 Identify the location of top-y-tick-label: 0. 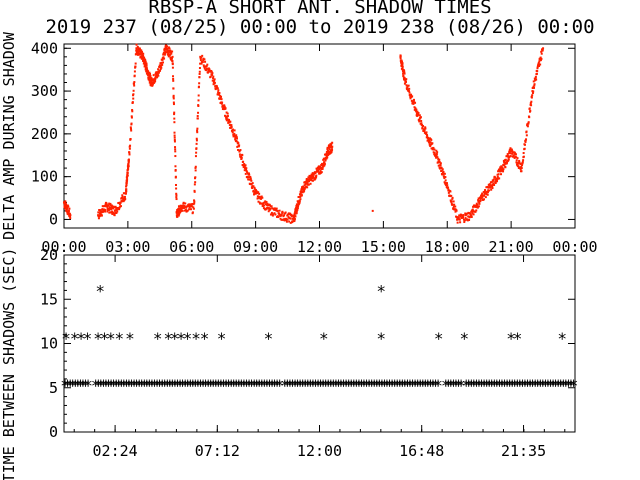
(53, 219).